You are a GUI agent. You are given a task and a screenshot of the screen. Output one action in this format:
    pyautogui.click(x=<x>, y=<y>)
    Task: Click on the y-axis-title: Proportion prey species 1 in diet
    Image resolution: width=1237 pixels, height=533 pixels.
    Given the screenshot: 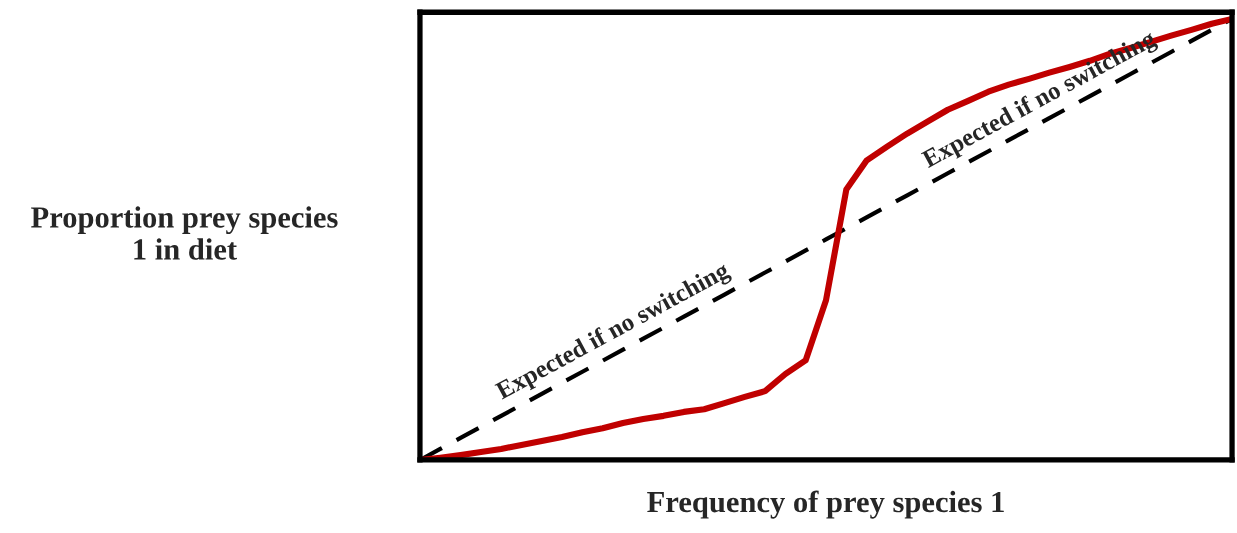 What is the action you would take?
    pyautogui.click(x=184, y=233)
    